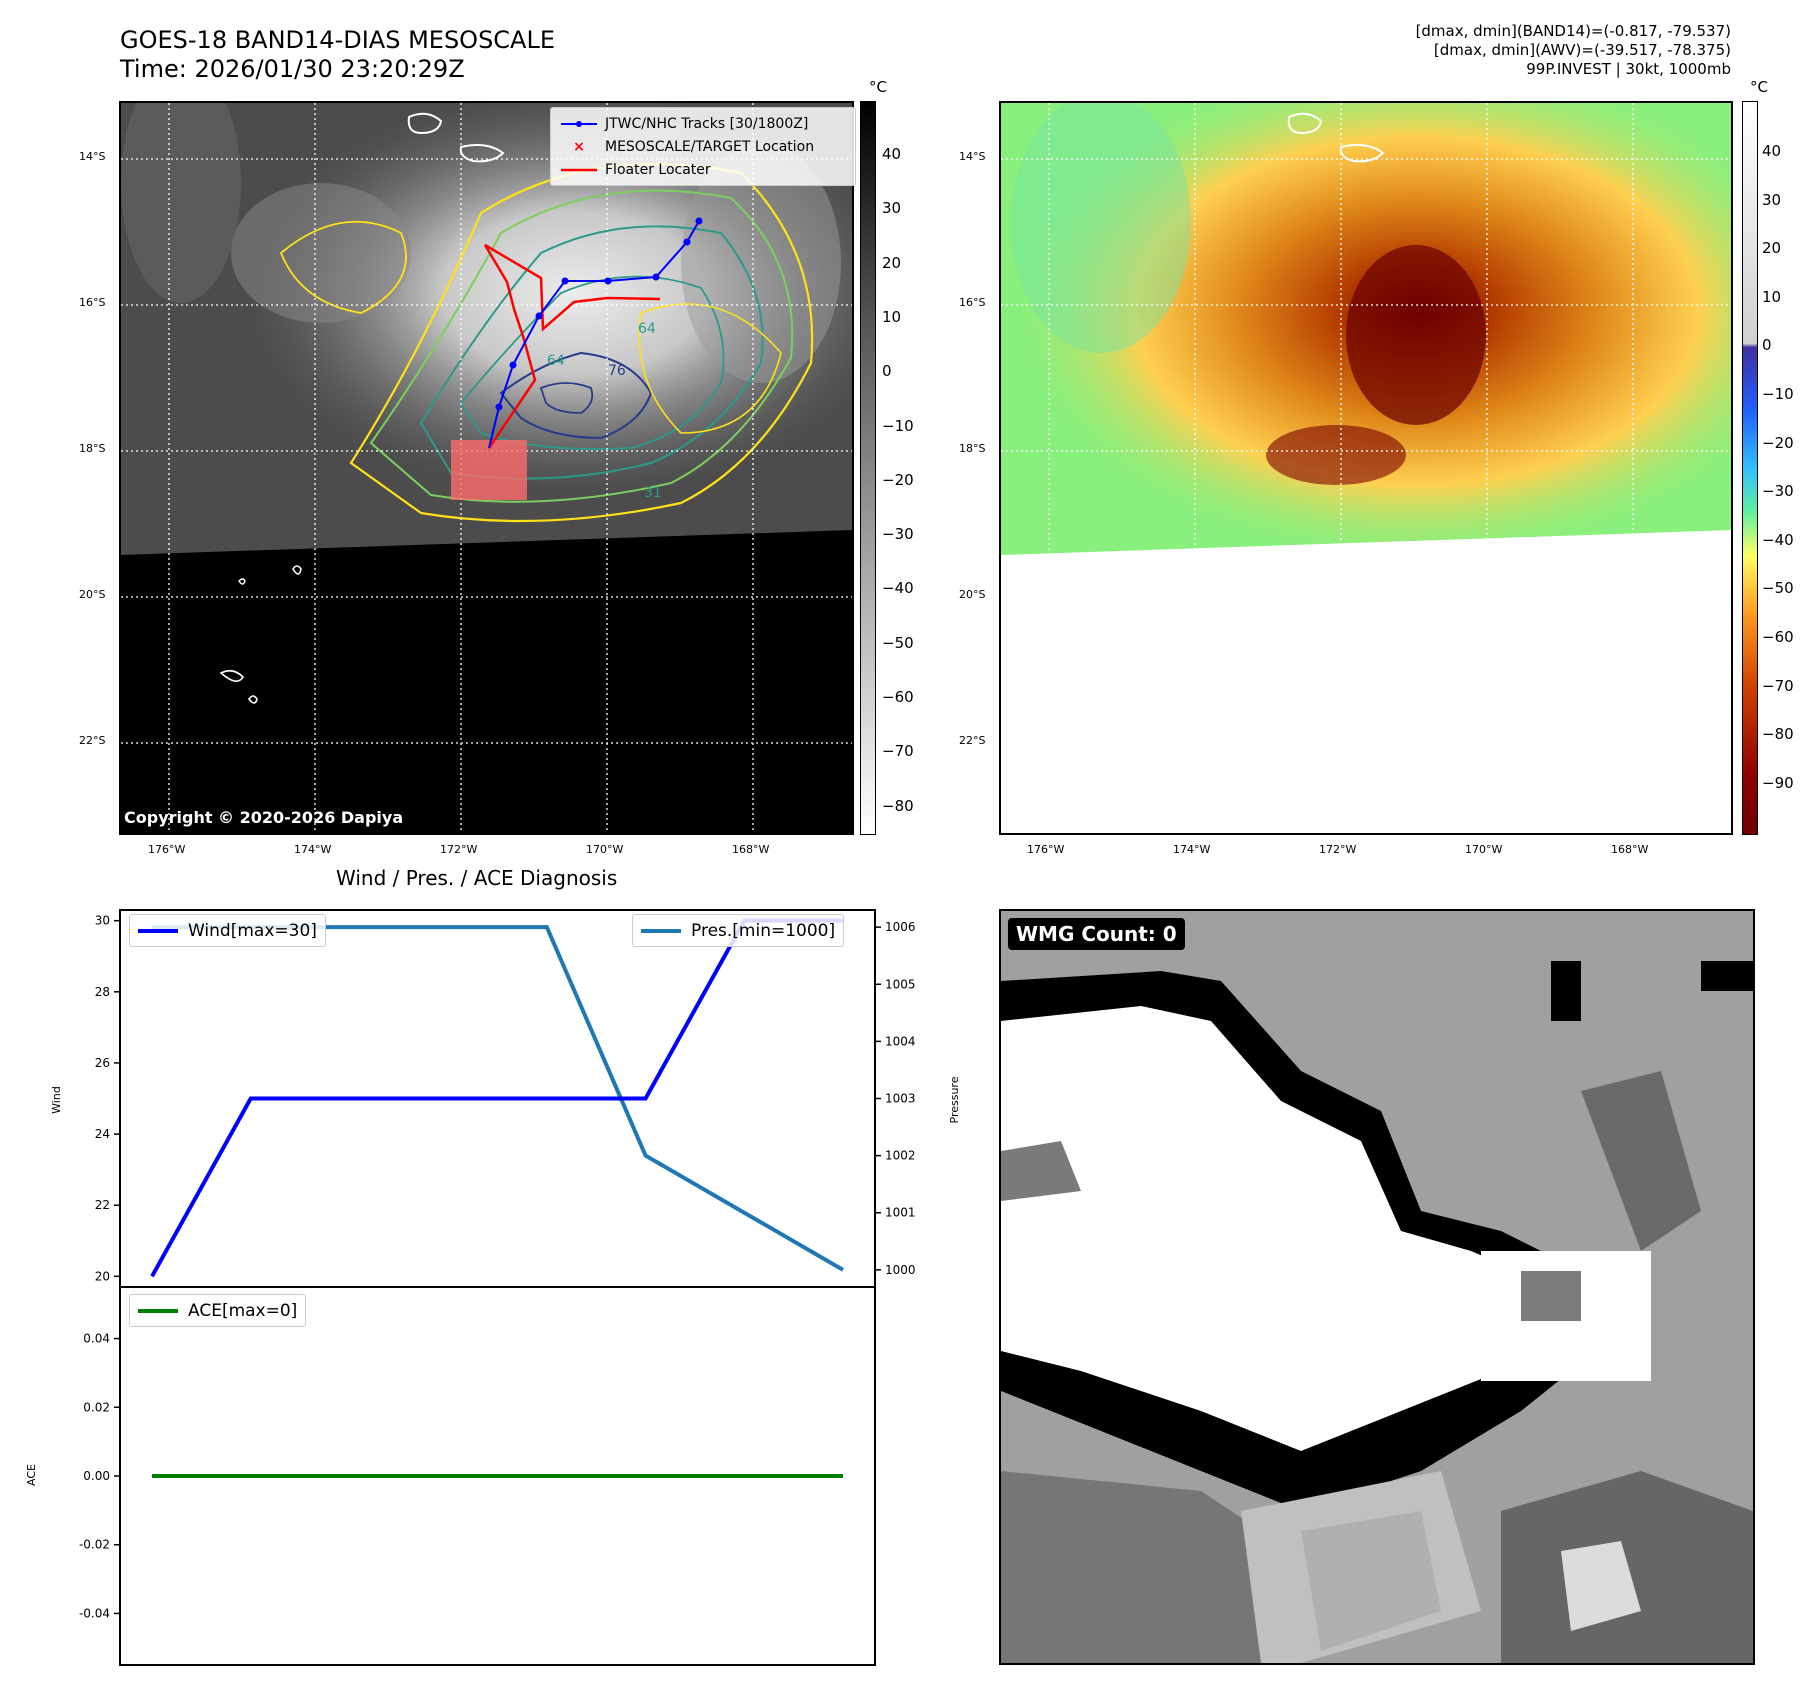 Image resolution: width=1813 pixels, height=1690 pixels. Describe the element at coordinates (709, 147) in the screenshot. I see `legend-label-target: MESOSCALE/TARGET Location` at that location.